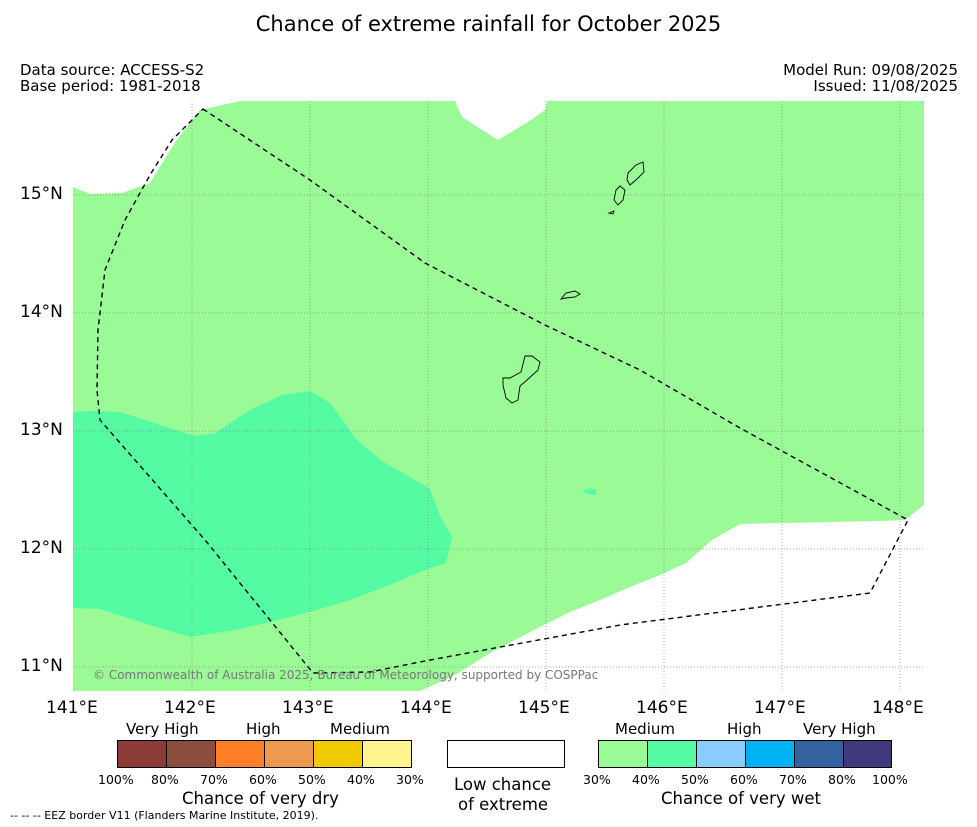 Image resolution: width=977 pixels, height=827 pixels. What do you see at coordinates (898, 708) in the screenshot?
I see `lon-label-148: 148°E` at bounding box center [898, 708].